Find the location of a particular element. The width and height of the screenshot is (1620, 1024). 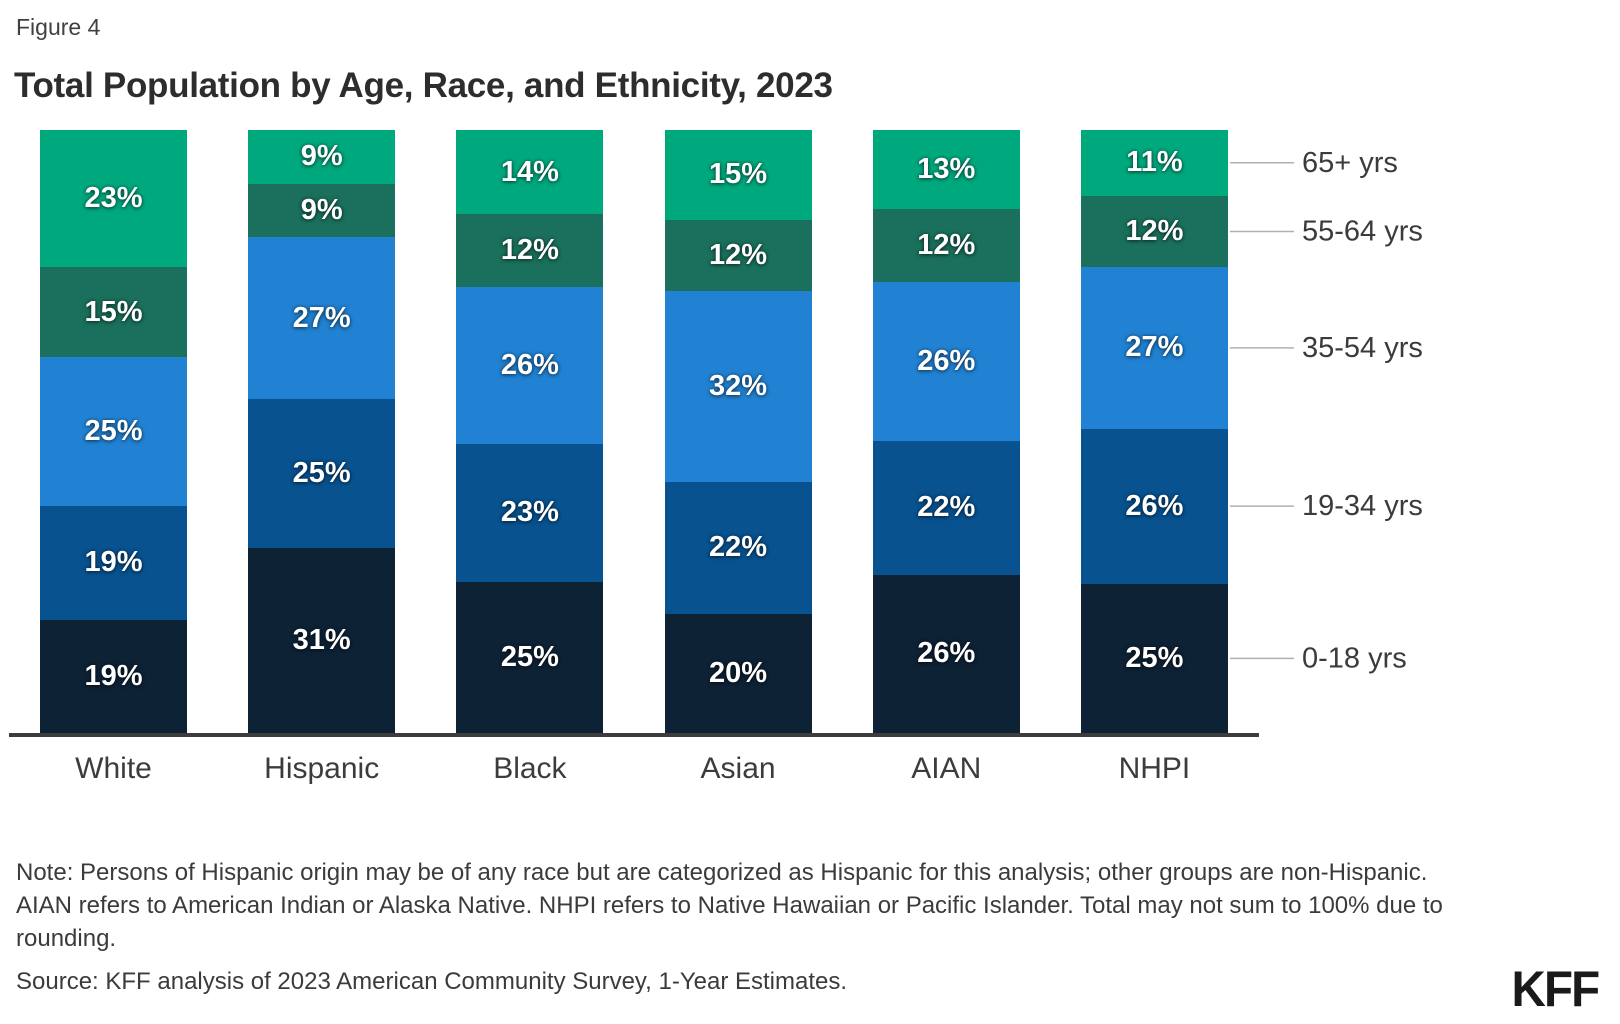

legend-label: 19-34 yrs is located at coordinates (1362, 506).